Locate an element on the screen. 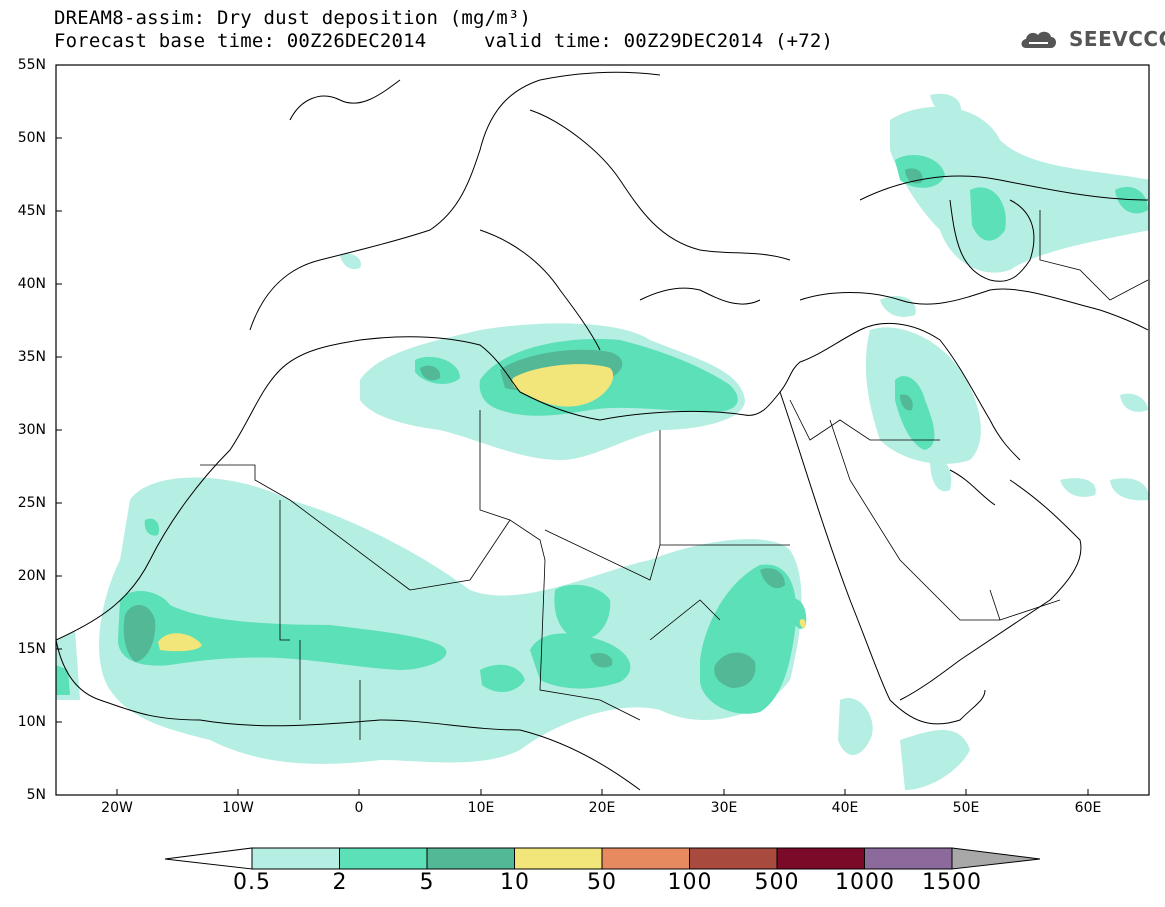  colorbar-label: 1000 is located at coordinates (865, 882).